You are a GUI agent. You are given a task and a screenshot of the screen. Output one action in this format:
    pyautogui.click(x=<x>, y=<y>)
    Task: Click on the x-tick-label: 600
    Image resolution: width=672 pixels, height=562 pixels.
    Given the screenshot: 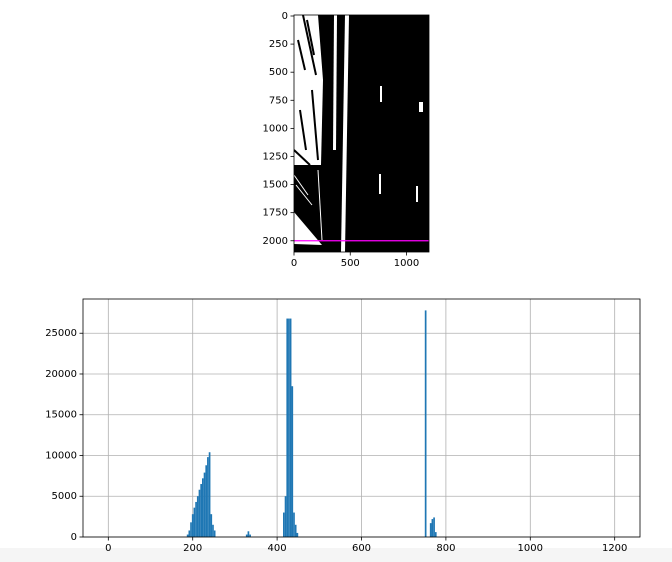 What is the action you would take?
    pyautogui.click(x=361, y=548)
    